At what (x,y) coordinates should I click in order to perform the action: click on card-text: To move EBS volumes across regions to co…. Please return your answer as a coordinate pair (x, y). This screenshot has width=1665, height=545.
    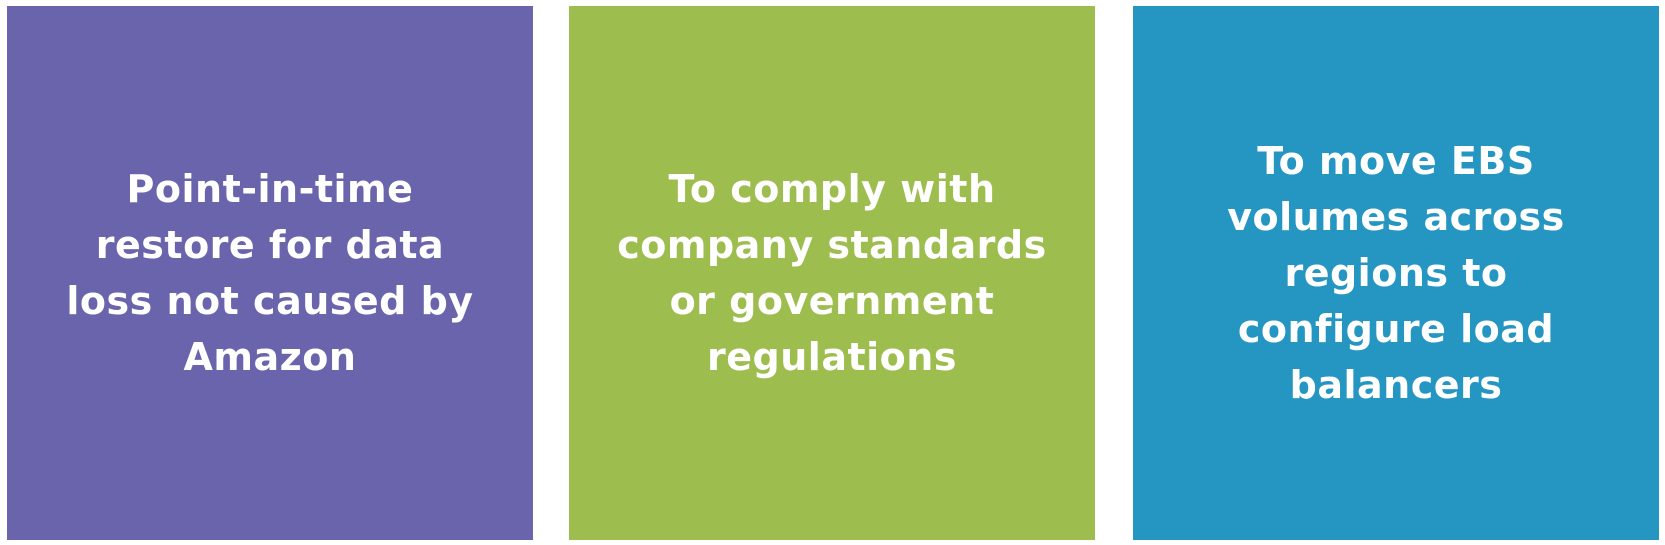
    Looking at the image, I should click on (1396, 273).